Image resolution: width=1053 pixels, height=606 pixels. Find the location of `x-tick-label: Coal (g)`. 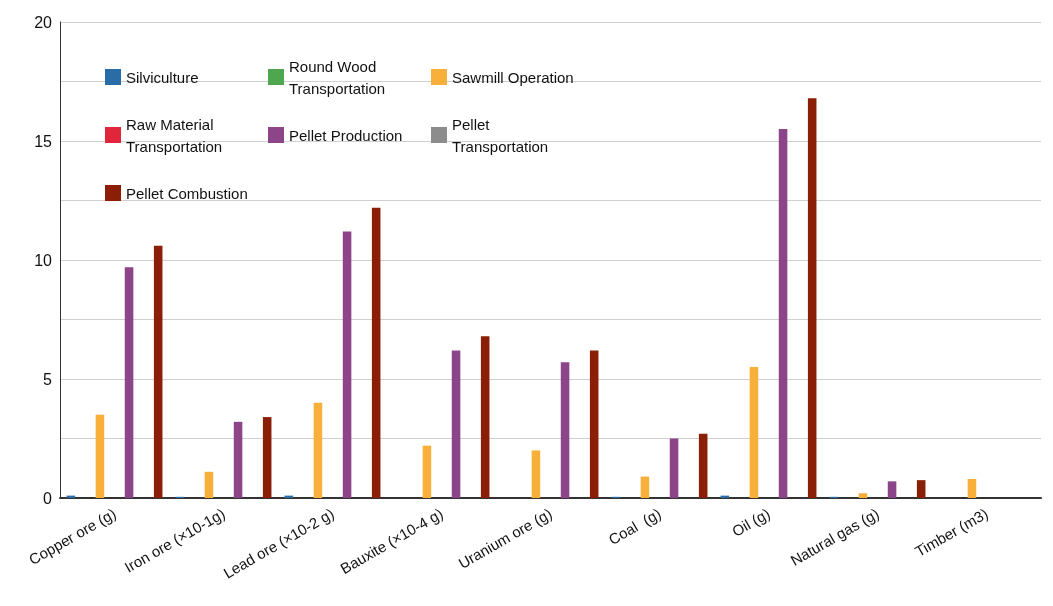

x-tick-label: Coal (g) is located at coordinates (634, 526).